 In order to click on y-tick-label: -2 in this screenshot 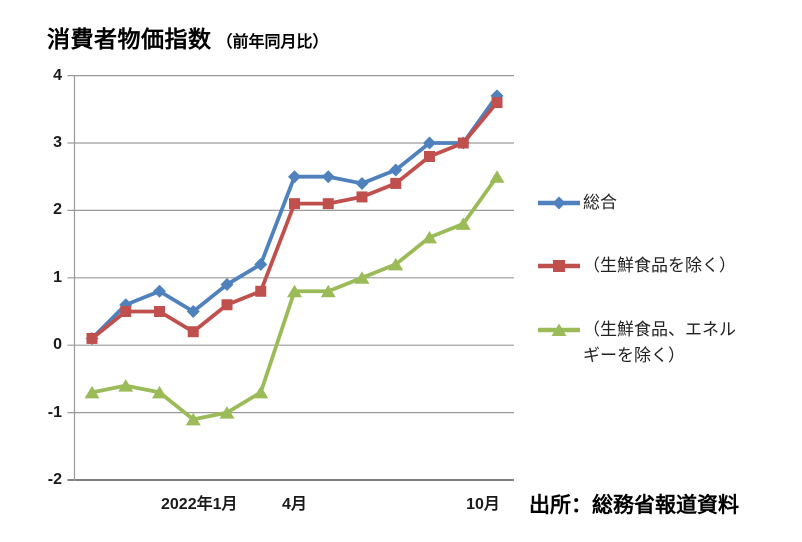, I will do `click(54, 479)`.